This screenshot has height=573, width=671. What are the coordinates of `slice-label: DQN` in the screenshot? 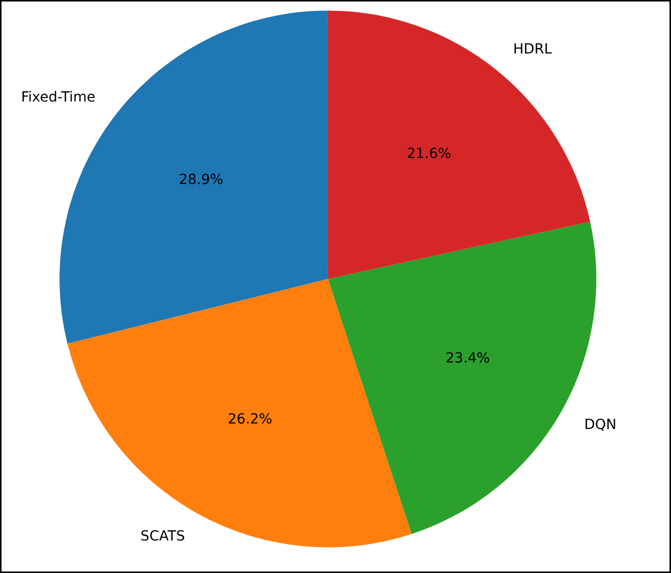 It's located at (600, 425).